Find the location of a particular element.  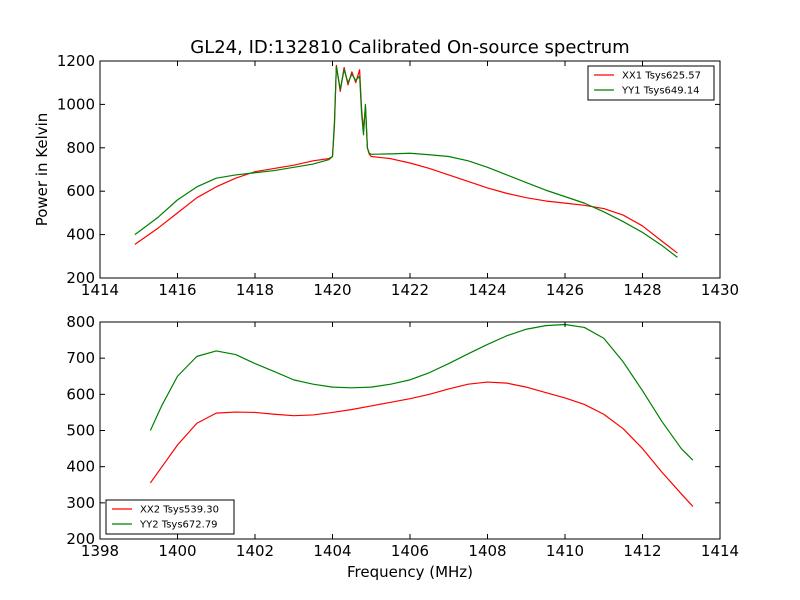

x-tick-label: 1398 is located at coordinates (100, 551).